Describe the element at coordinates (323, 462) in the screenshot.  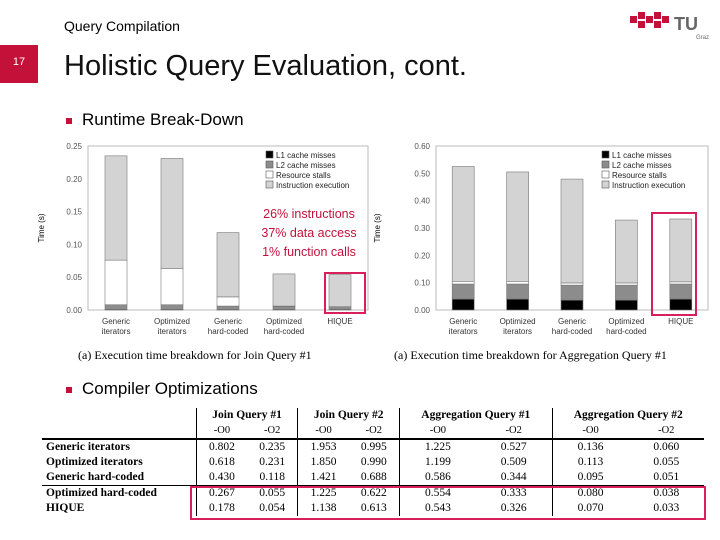
I see `table-cell: 1.850` at that location.